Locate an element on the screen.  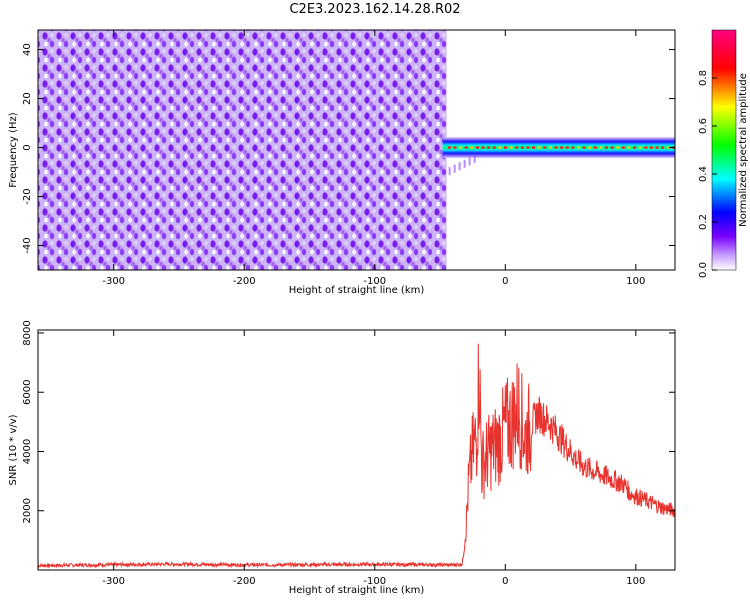
snr-x-tick-label: 0 is located at coordinates (505, 581).